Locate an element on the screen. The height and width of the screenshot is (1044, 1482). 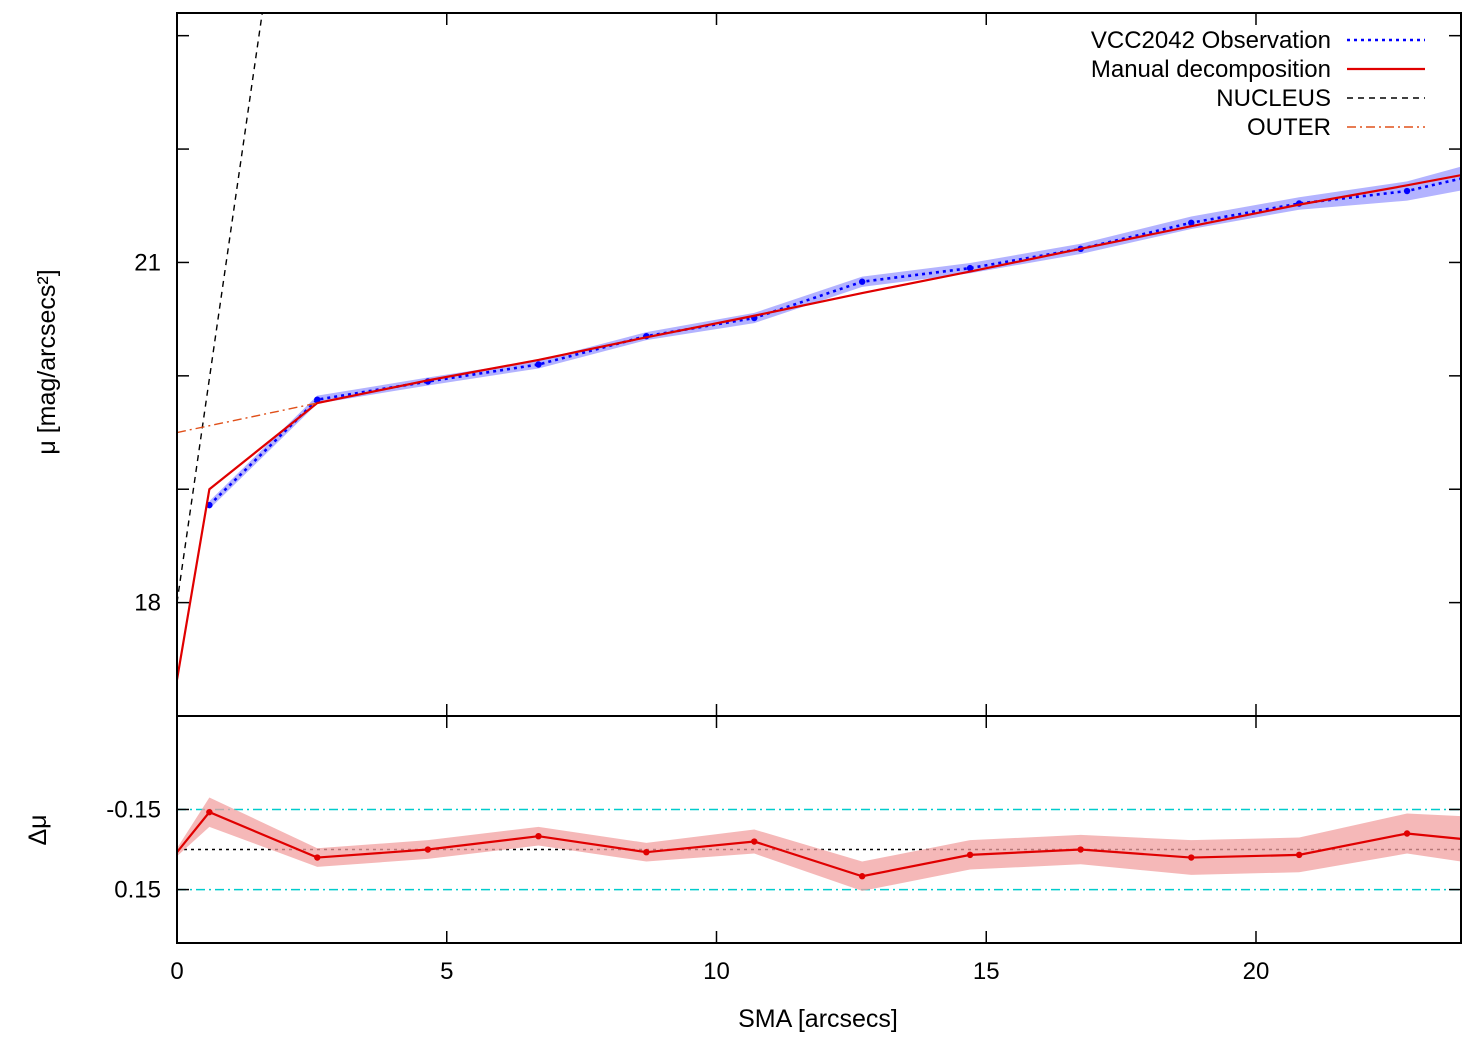
x-tick-label: 10 is located at coordinates (716, 971).